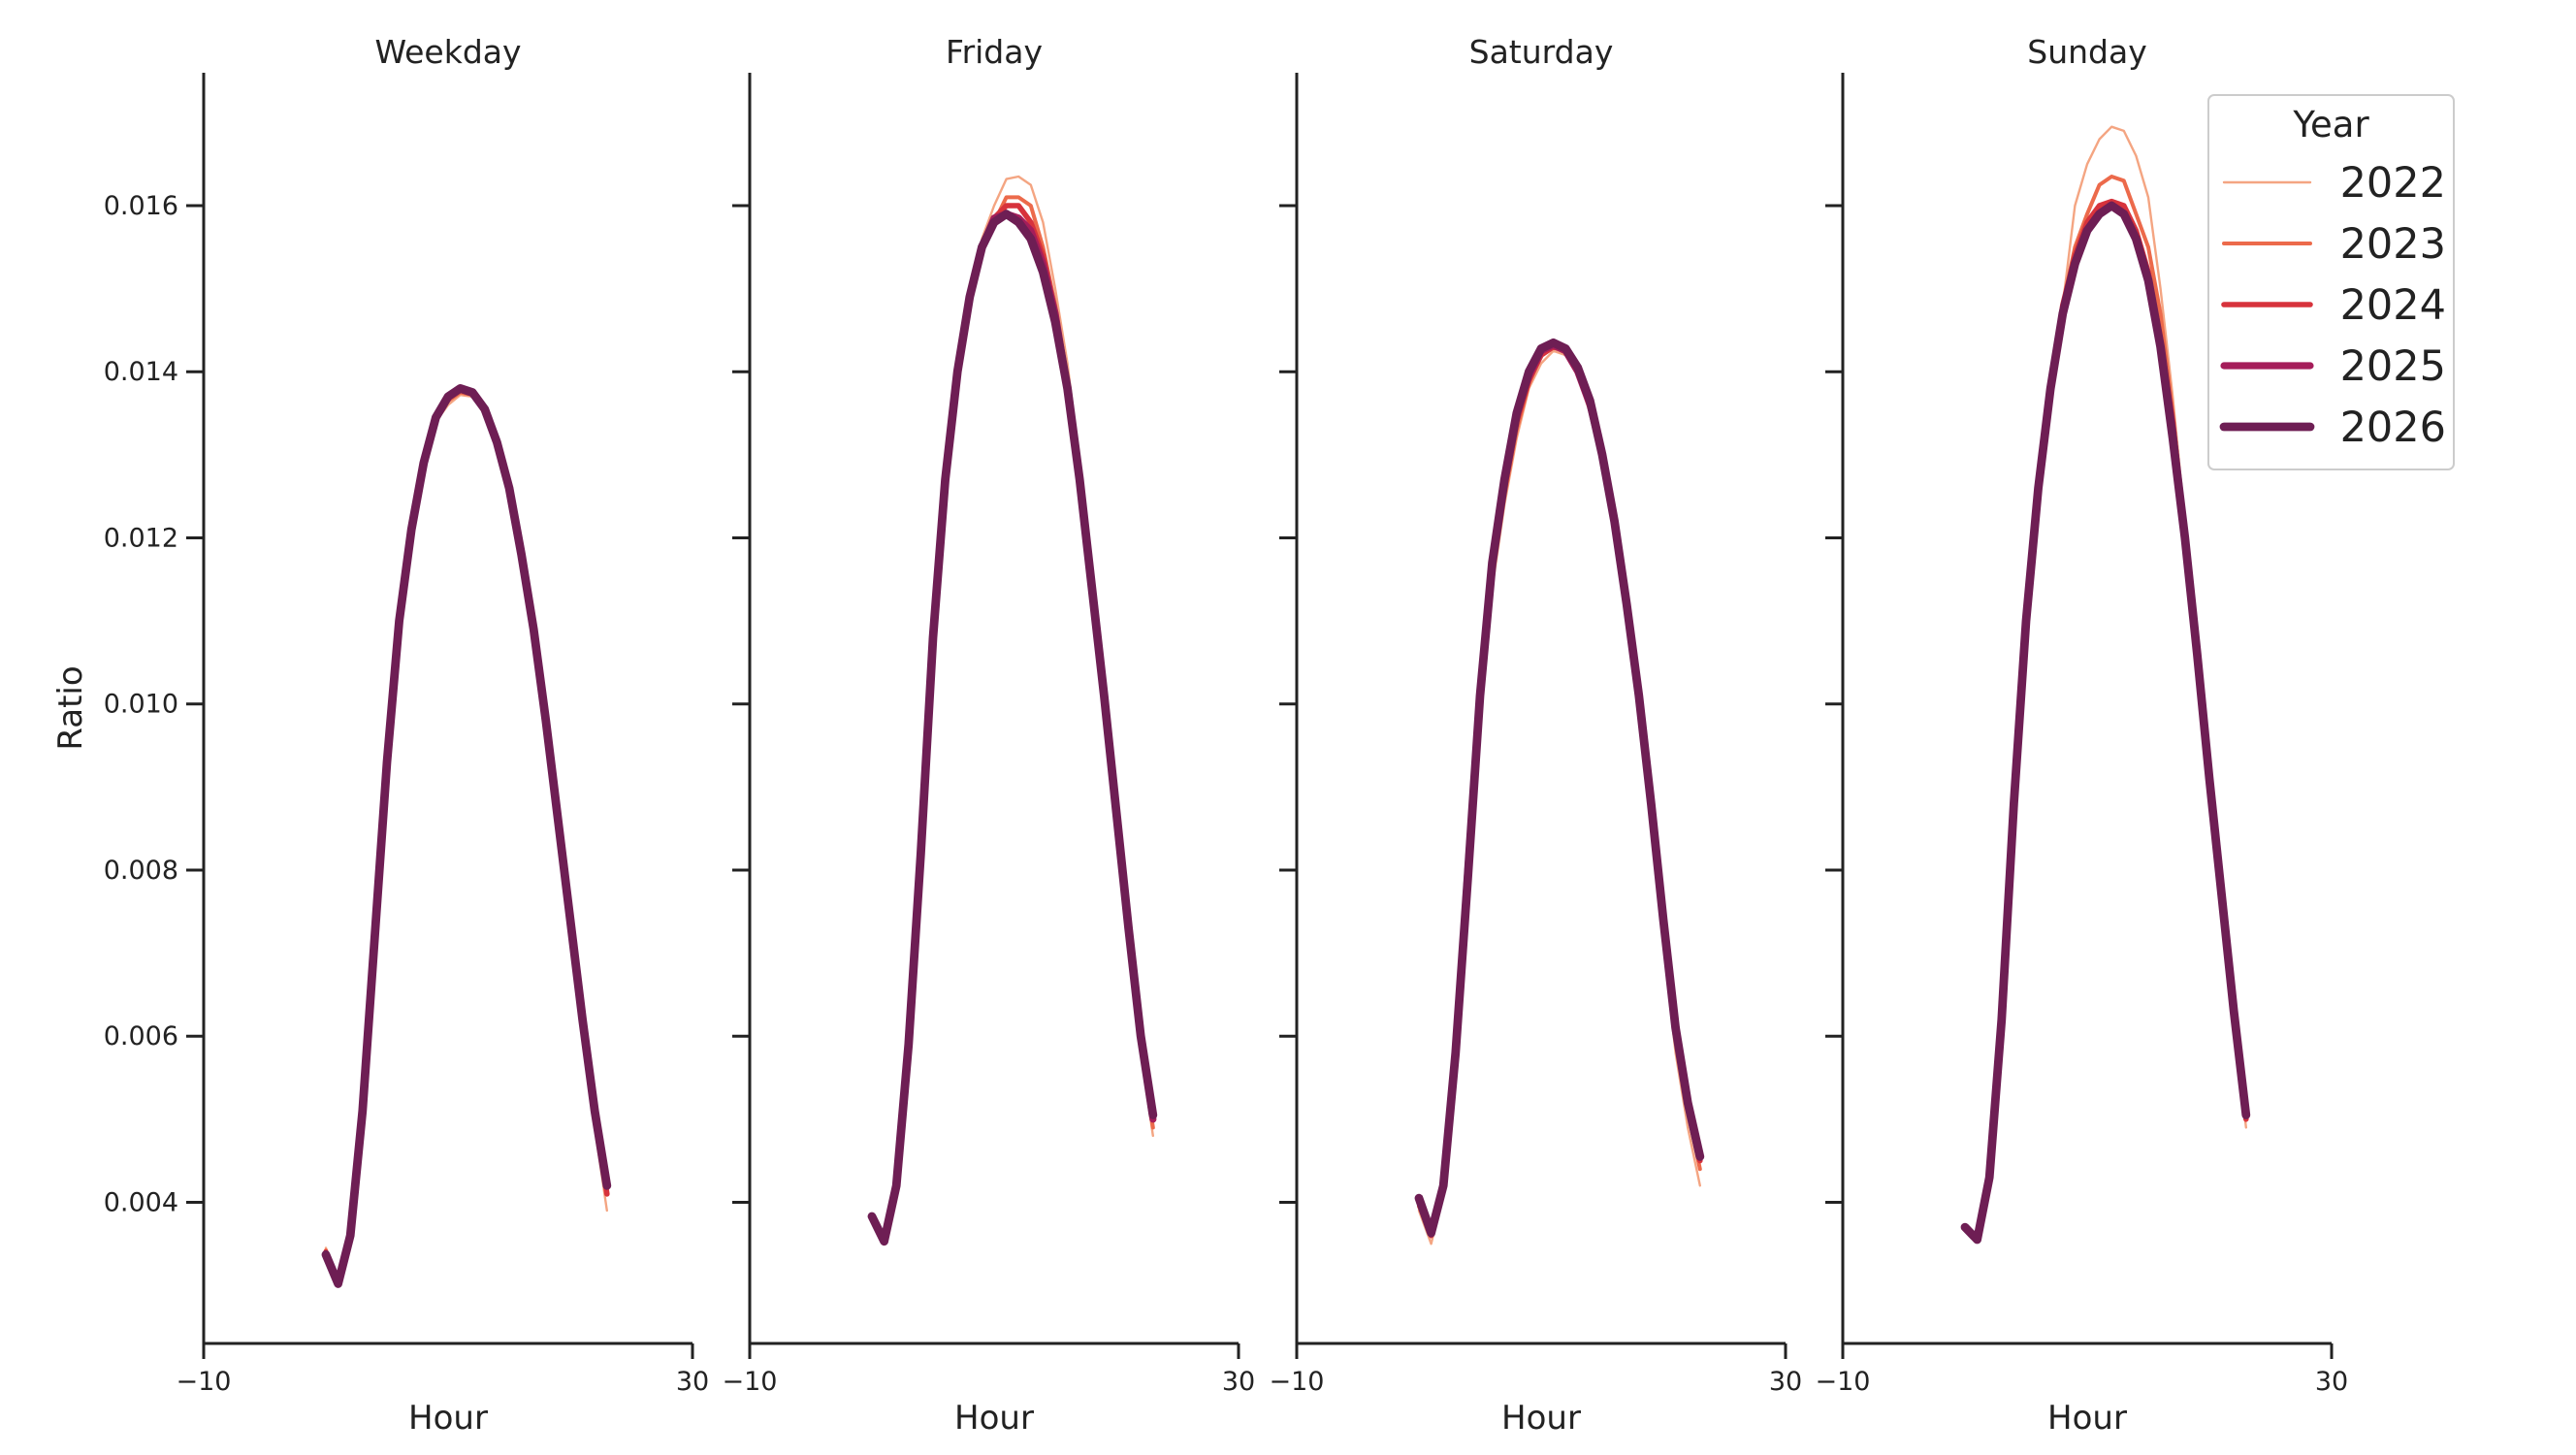 Image resolution: width=2576 pixels, height=1455 pixels. I want to click on panel-title: Friday, so click(994, 52).